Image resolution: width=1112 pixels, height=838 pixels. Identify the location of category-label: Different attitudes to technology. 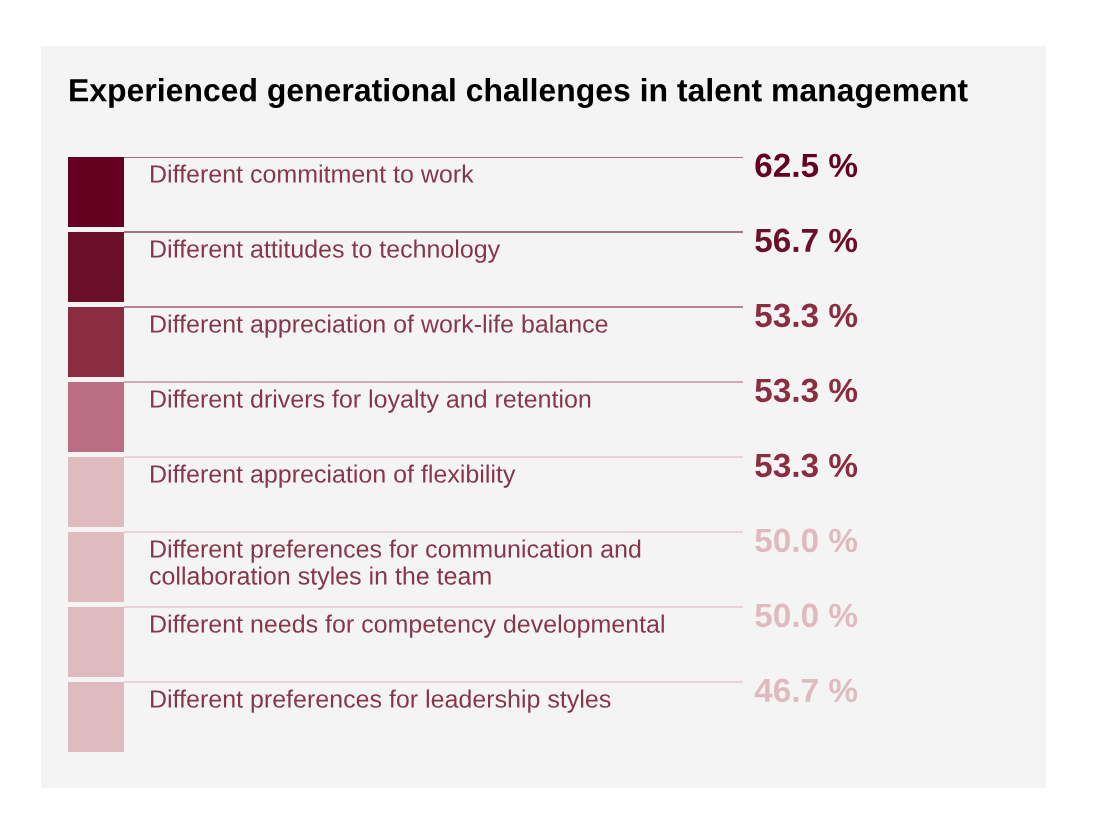
(326, 251).